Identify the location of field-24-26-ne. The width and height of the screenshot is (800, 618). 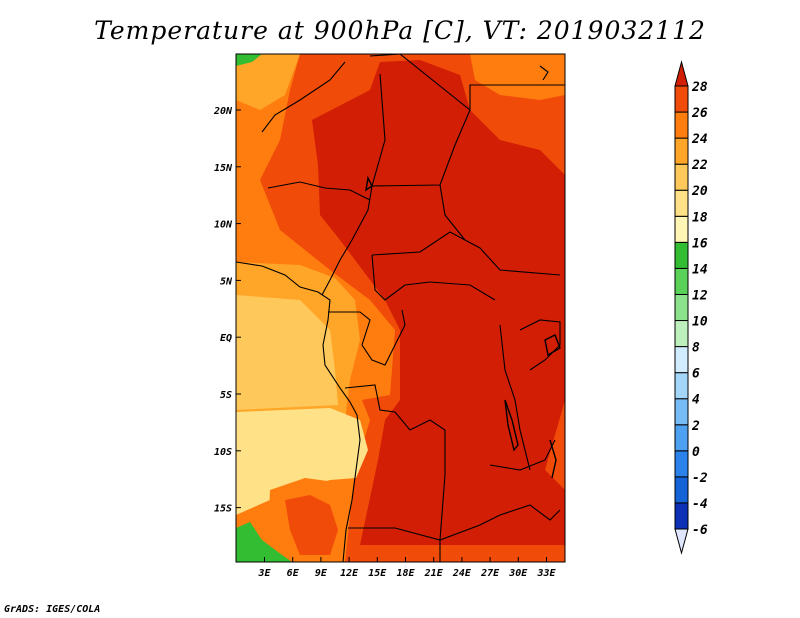
(517, 77).